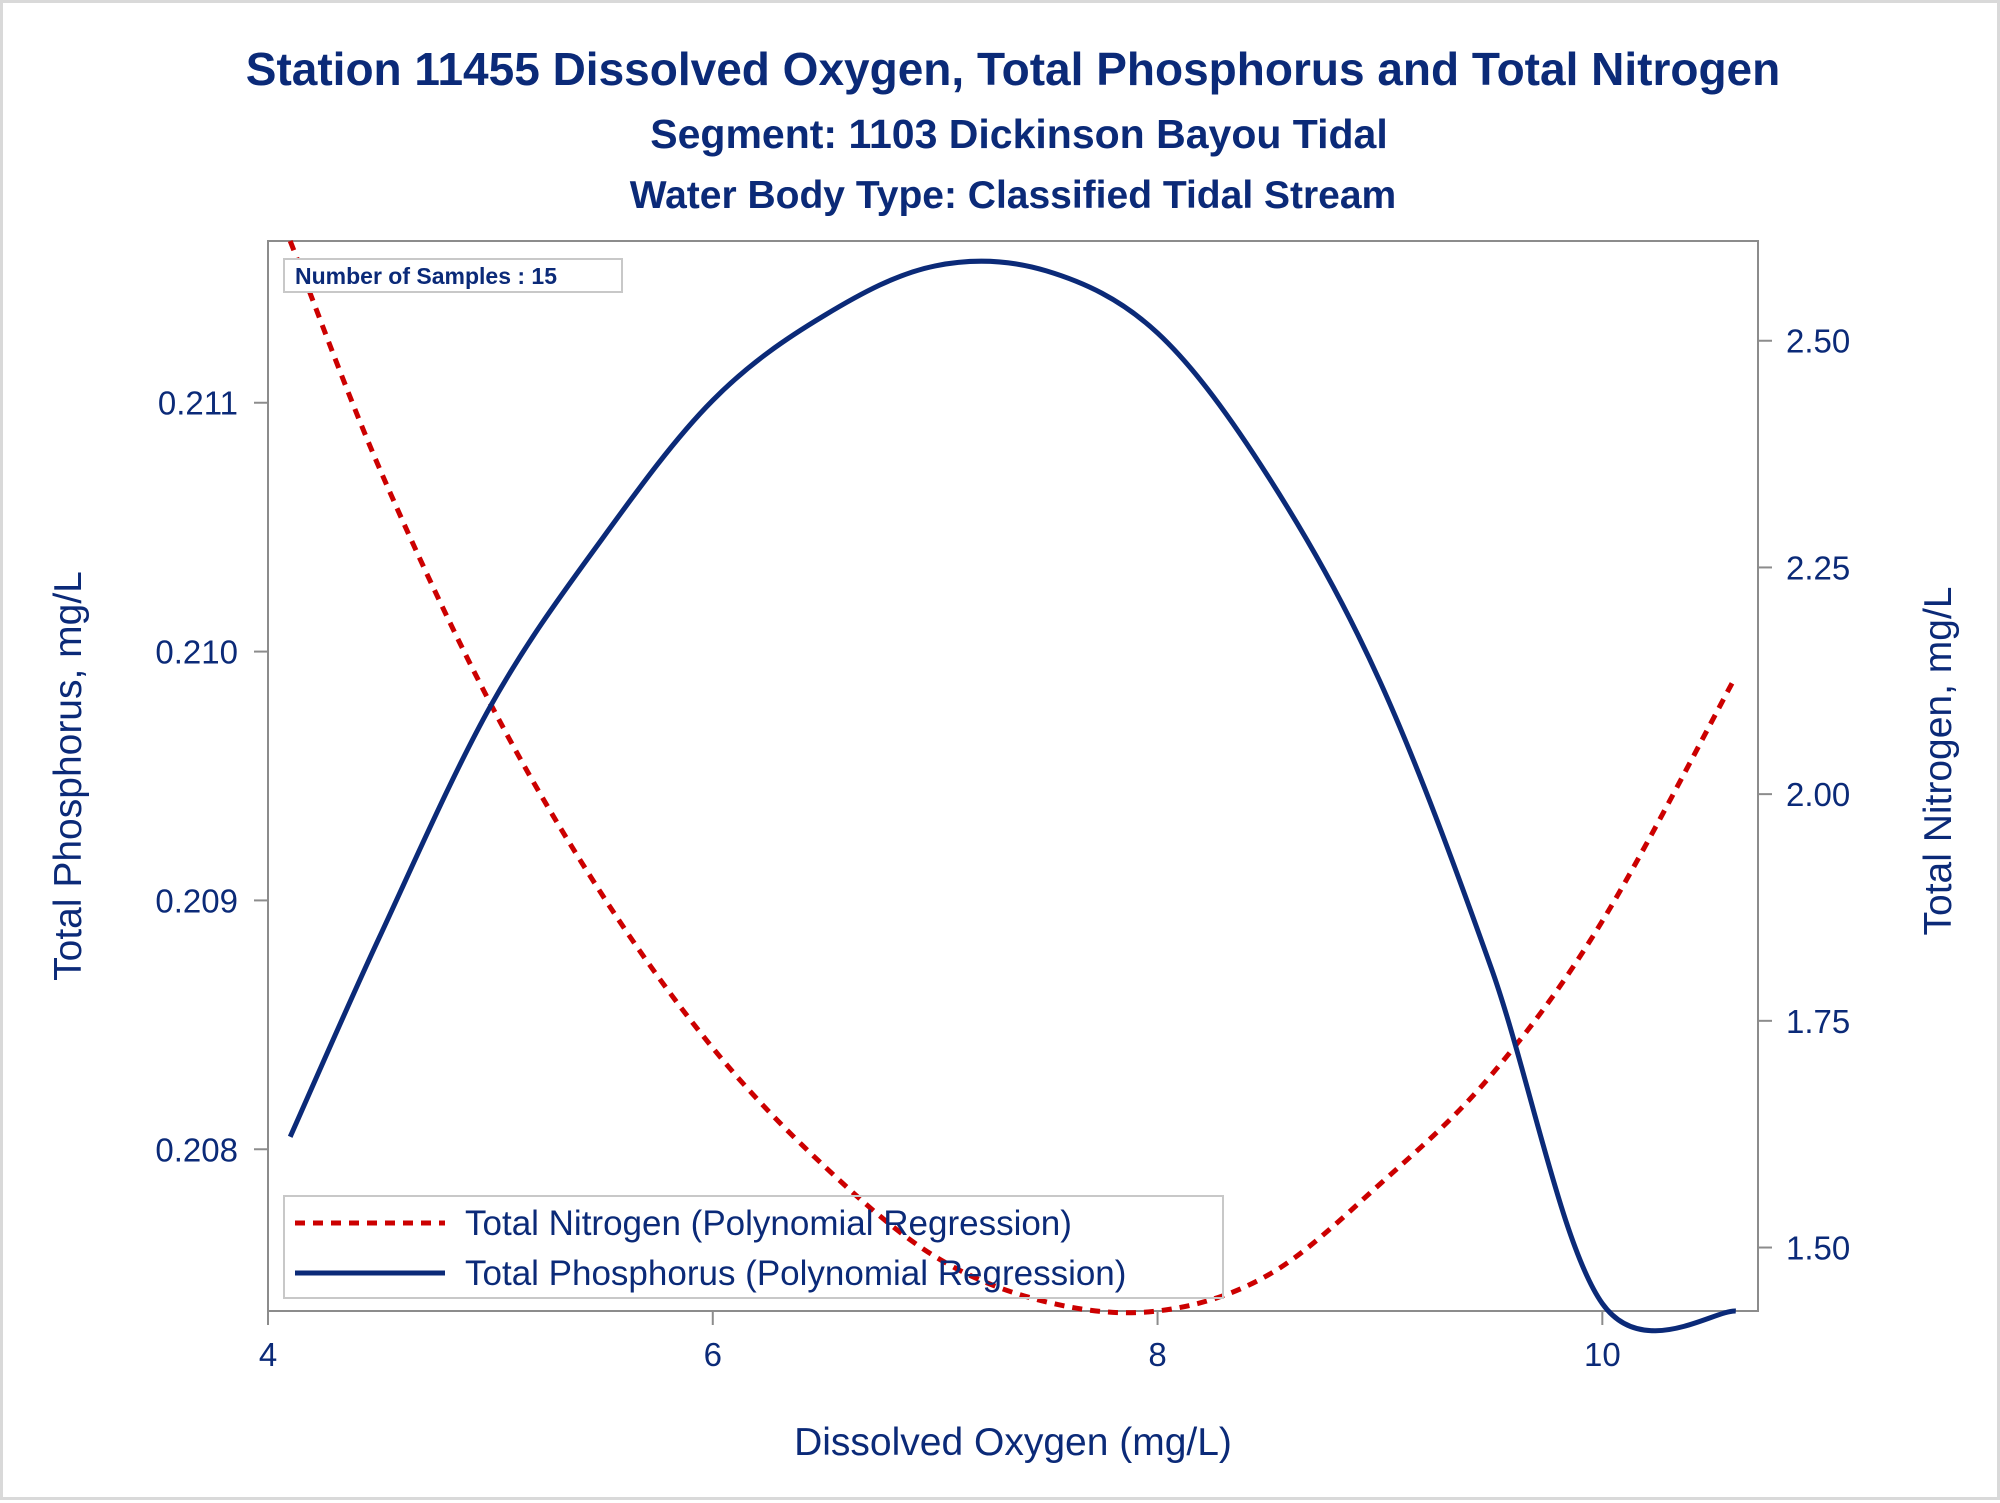  I want to click on y-left-tick-label: 0.210, so click(196, 652).